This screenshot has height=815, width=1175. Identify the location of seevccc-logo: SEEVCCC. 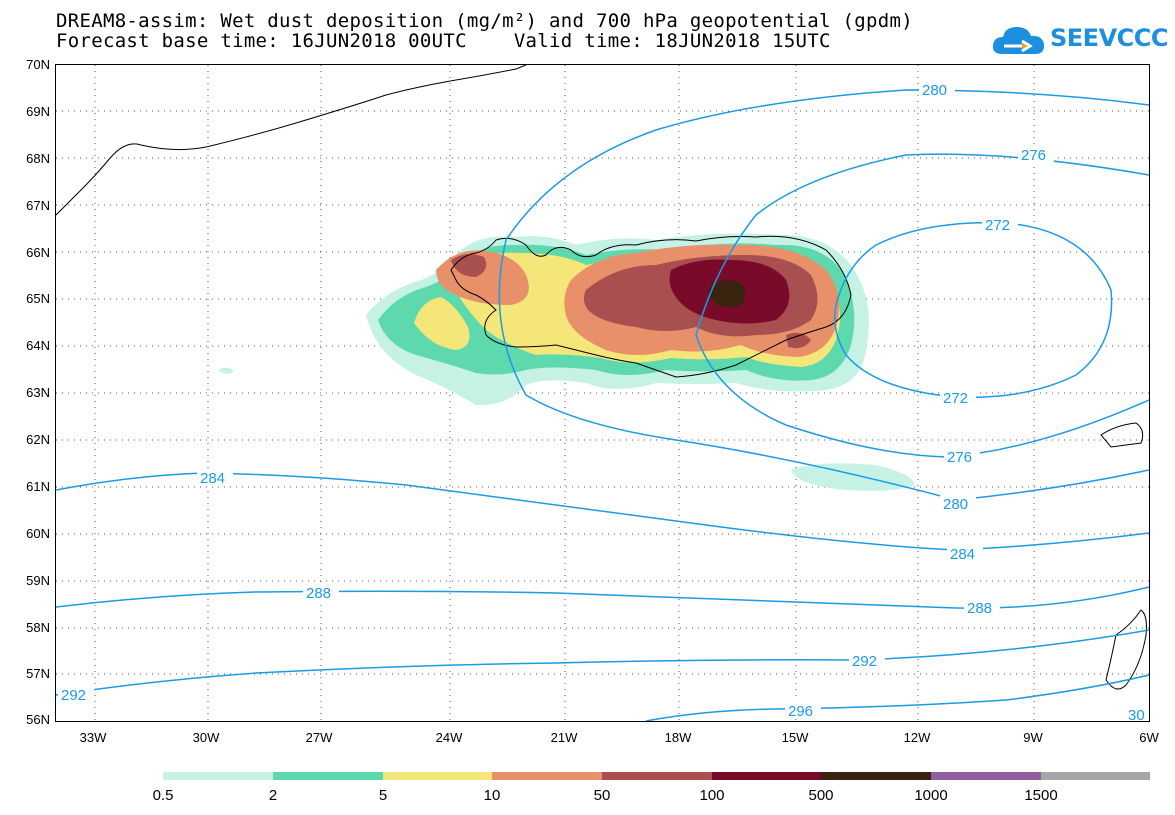
(1079, 40).